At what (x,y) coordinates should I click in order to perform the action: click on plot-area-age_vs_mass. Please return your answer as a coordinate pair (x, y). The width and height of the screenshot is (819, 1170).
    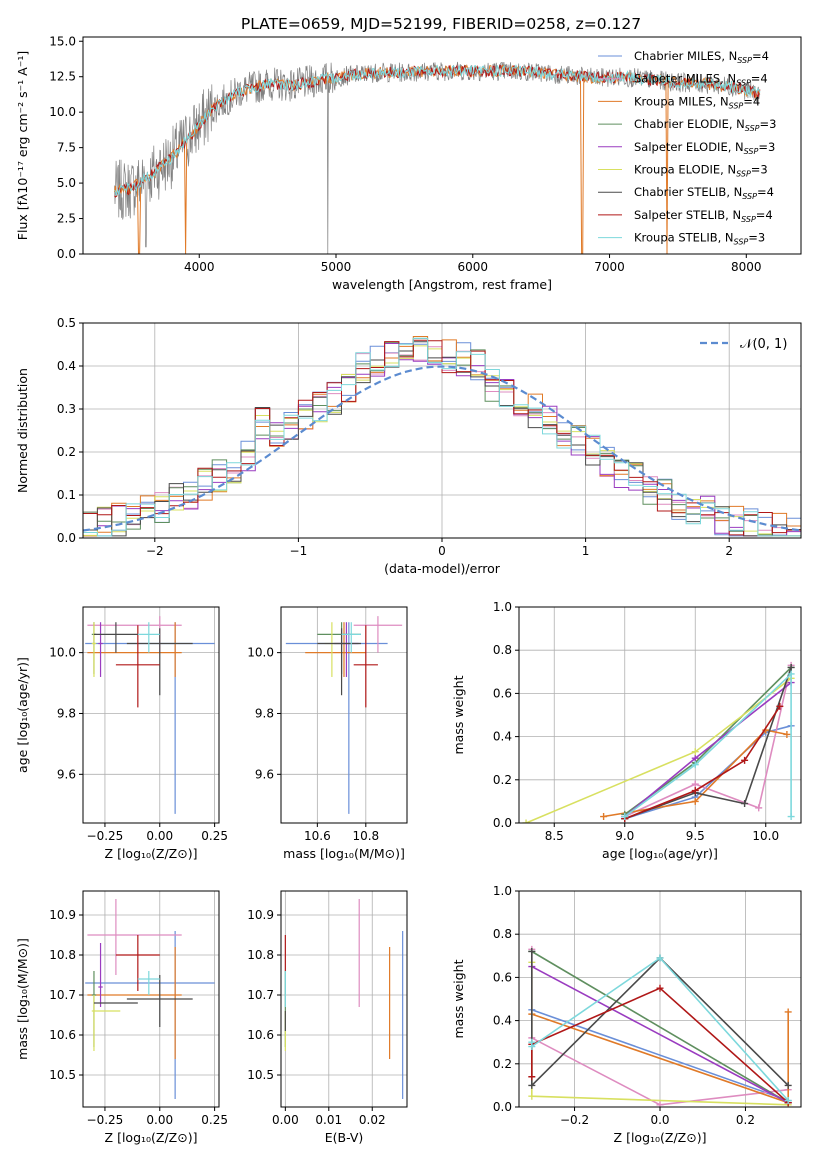
    Looking at the image, I should click on (344, 715).